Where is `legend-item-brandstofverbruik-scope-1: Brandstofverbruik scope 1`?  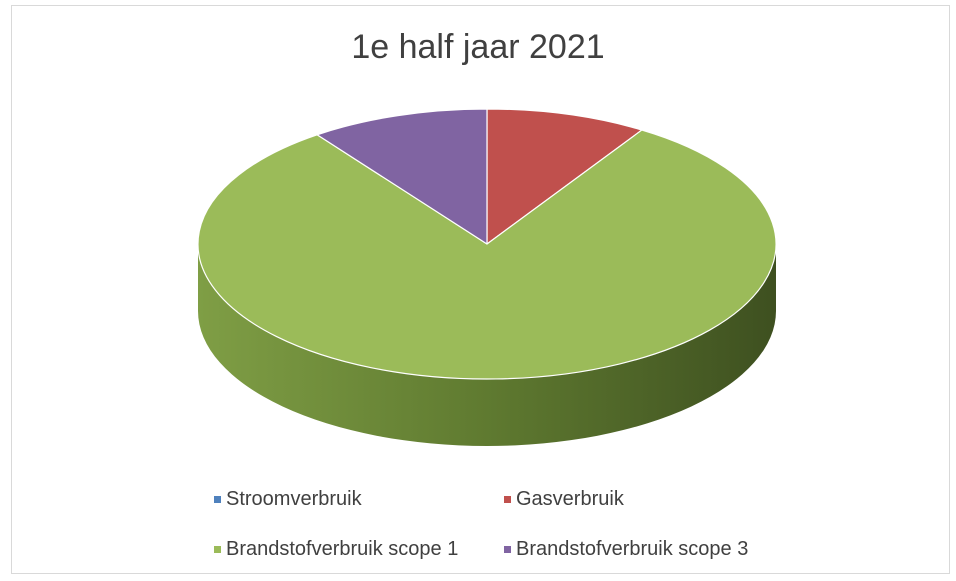
legend-item-brandstofverbruik-scope-1: Brandstofverbruik scope 1 is located at coordinates (336, 549).